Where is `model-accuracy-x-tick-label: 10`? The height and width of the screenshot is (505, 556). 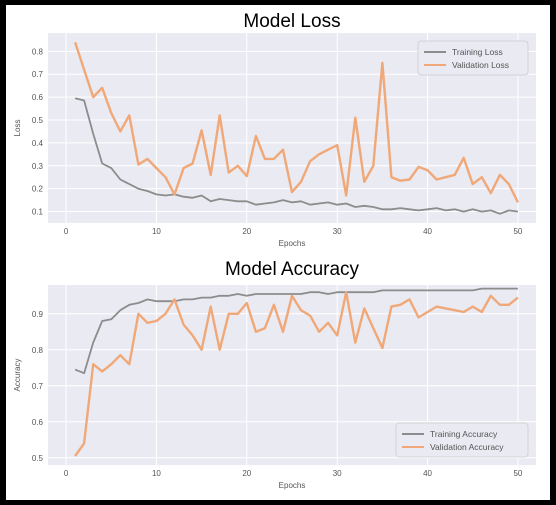
model-accuracy-x-tick-label: 10 is located at coordinates (156, 473).